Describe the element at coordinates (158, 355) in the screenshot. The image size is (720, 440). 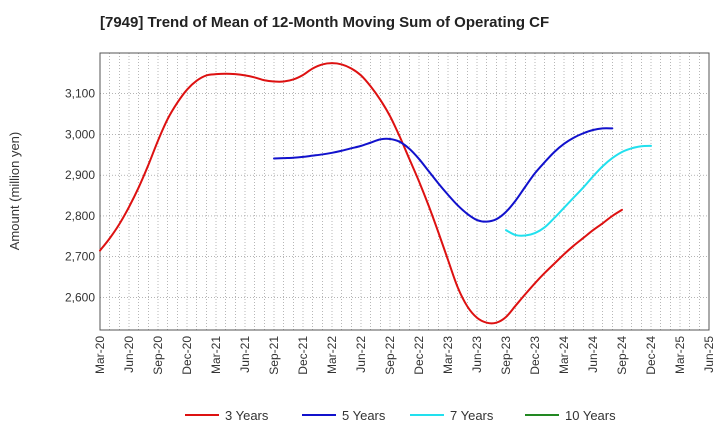
I see `x-tick-label: Sep-20` at that location.